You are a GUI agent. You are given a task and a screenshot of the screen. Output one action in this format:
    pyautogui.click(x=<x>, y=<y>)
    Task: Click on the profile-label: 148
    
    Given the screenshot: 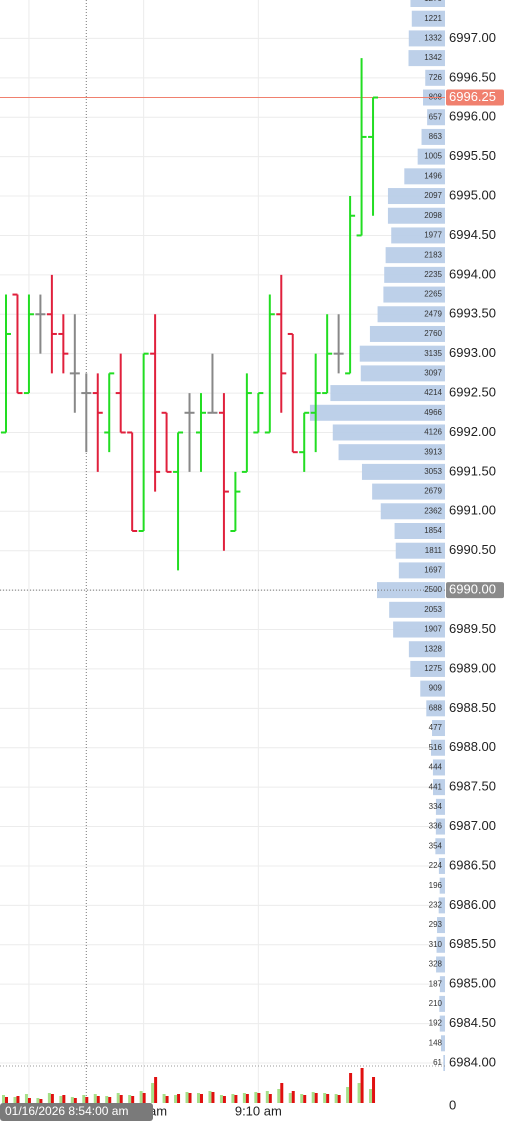 What is the action you would take?
    pyautogui.click(x=436, y=1042)
    